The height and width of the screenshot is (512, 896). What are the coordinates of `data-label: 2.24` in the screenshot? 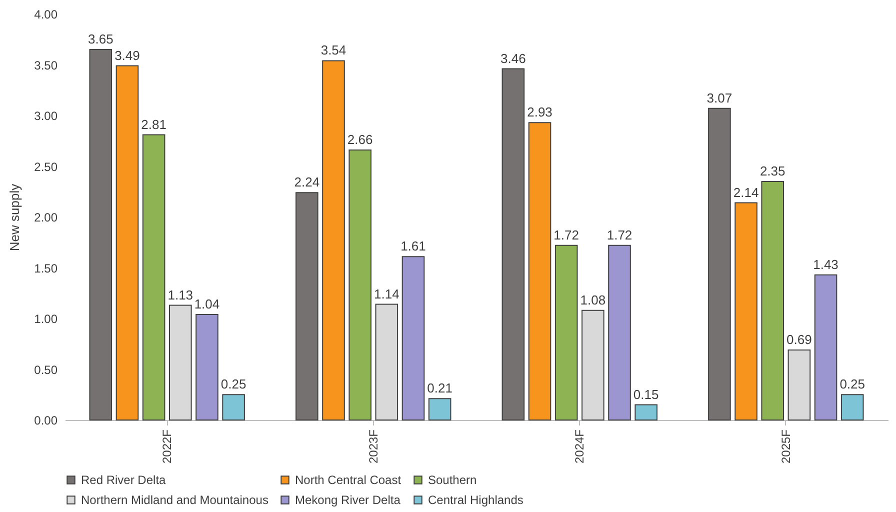 It's located at (307, 182).